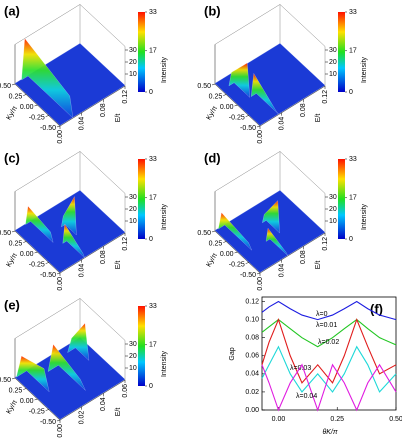 The image size is (402, 441). I want to click on y-axis-label: Gap, so click(232, 353).